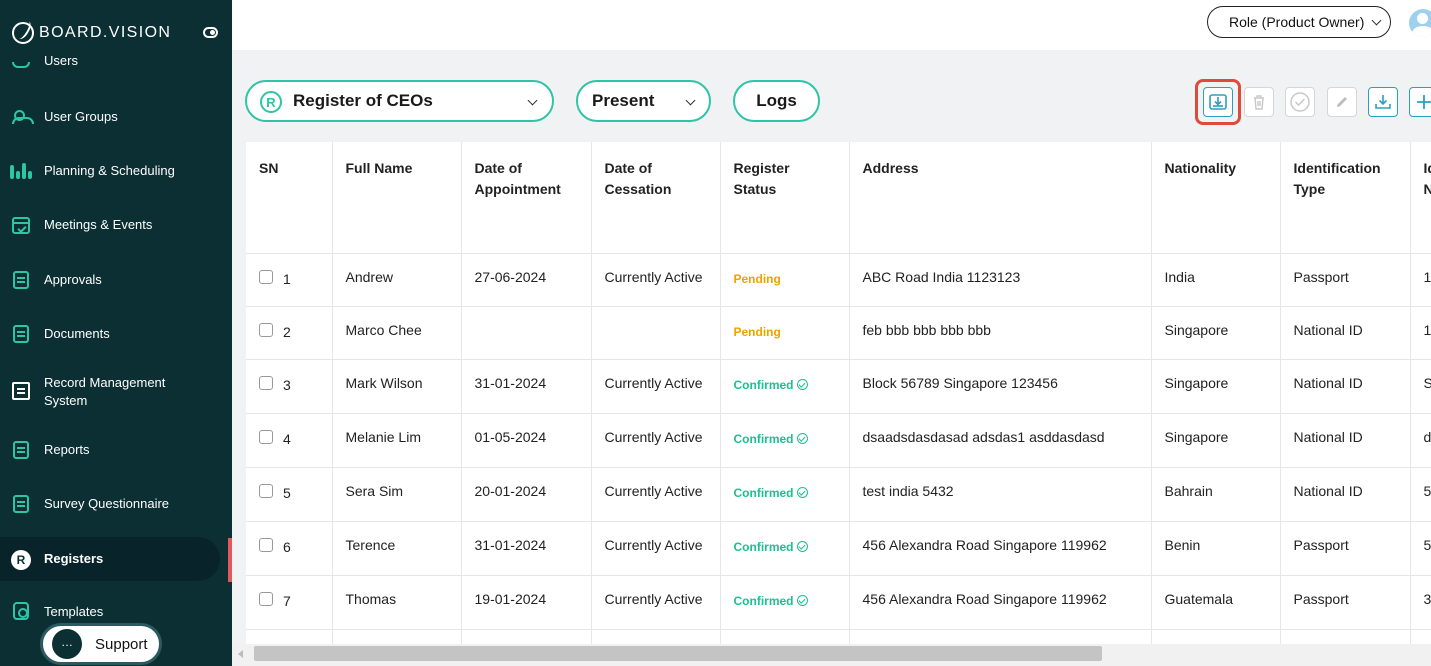 This screenshot has width=1431, height=666. I want to click on sidebar-item-templates: Templates, so click(116, 612).